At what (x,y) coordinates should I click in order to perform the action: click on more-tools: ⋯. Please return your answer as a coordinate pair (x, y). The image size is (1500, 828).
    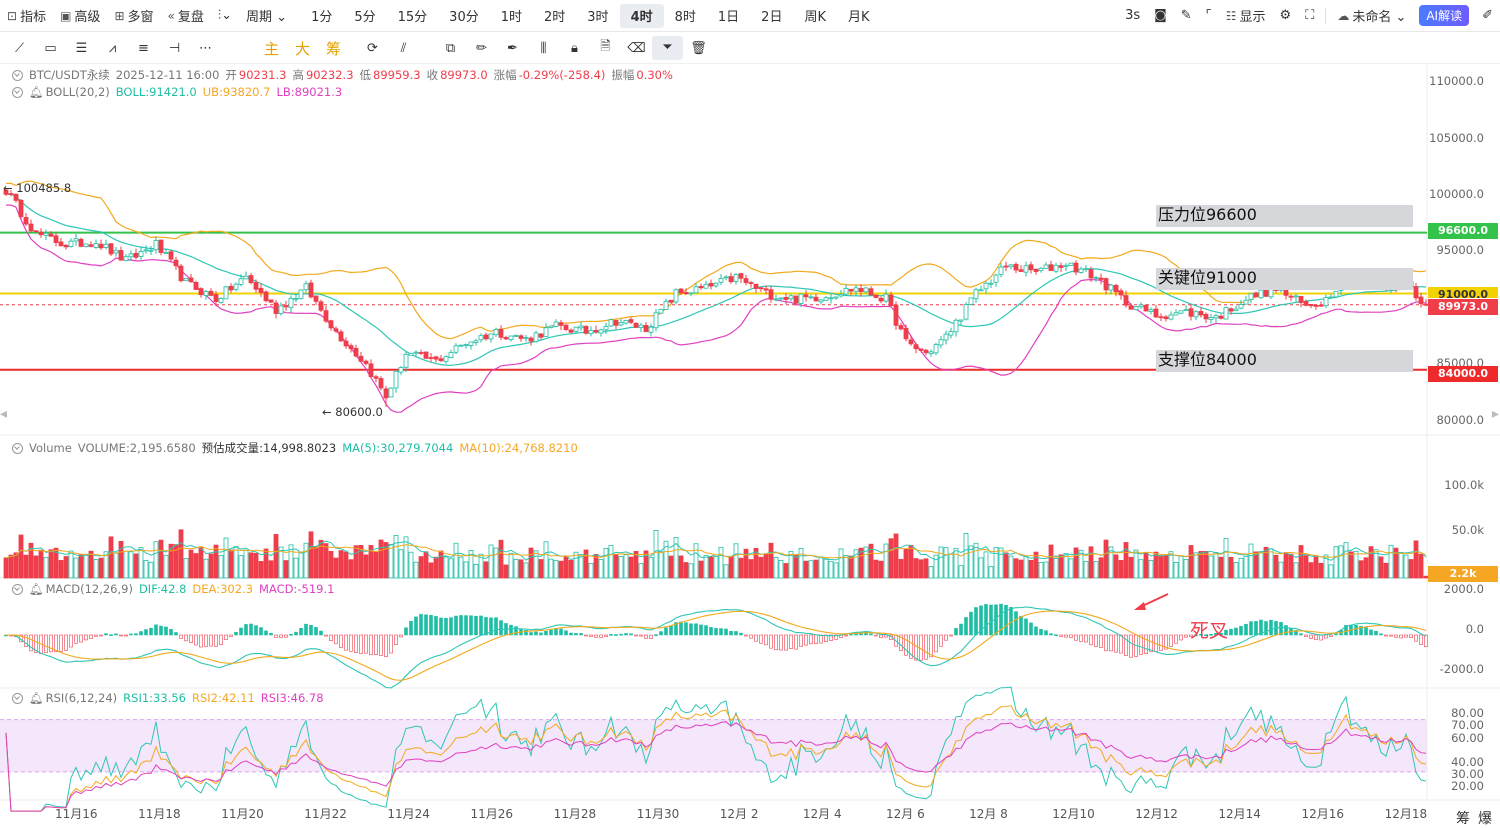
    Looking at the image, I should click on (205, 48).